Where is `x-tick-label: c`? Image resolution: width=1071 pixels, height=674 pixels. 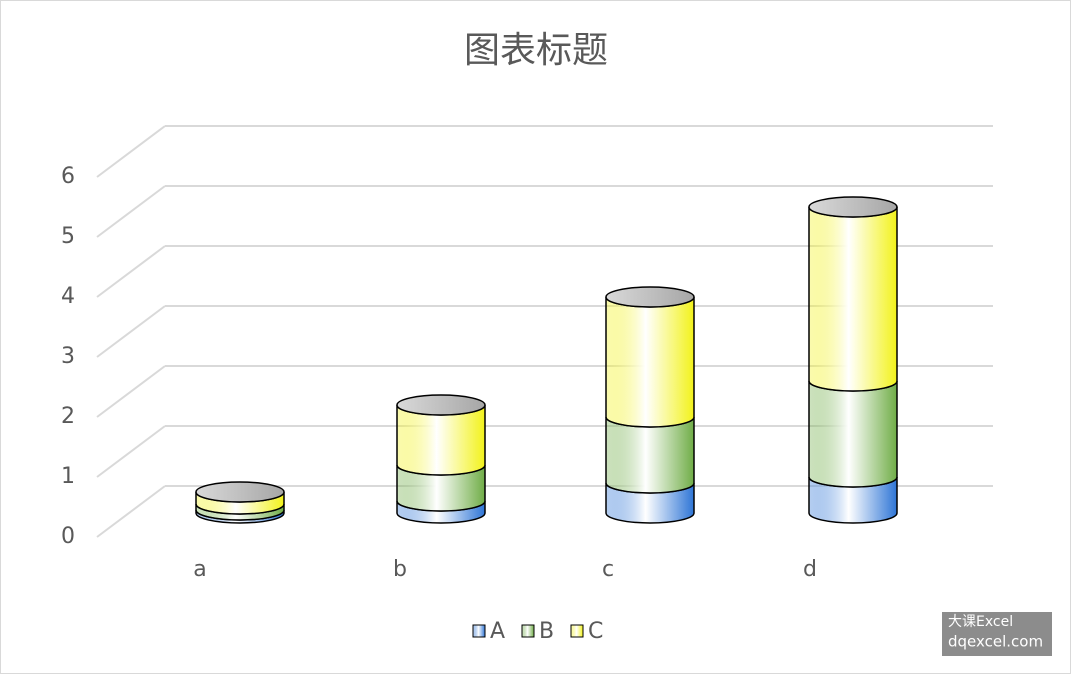
x-tick-label: c is located at coordinates (608, 569).